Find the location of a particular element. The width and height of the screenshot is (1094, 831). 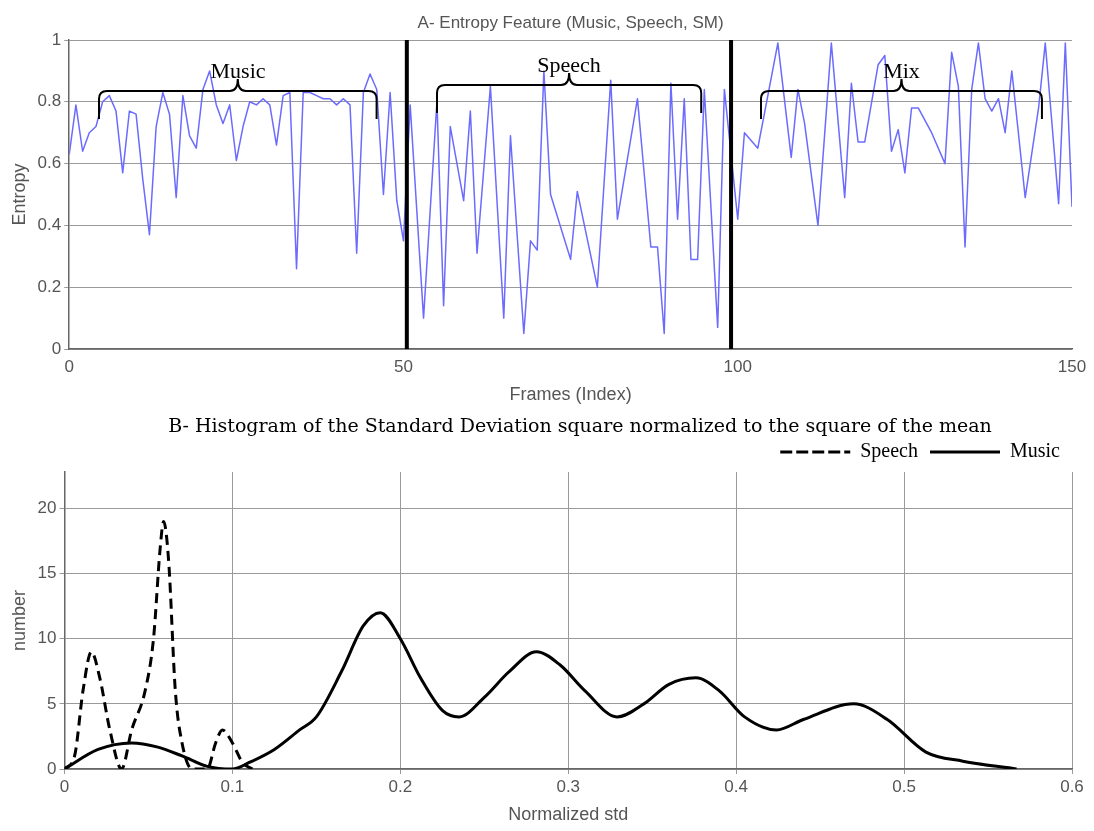

x-tick-label: 0.6 is located at coordinates (1072, 786).